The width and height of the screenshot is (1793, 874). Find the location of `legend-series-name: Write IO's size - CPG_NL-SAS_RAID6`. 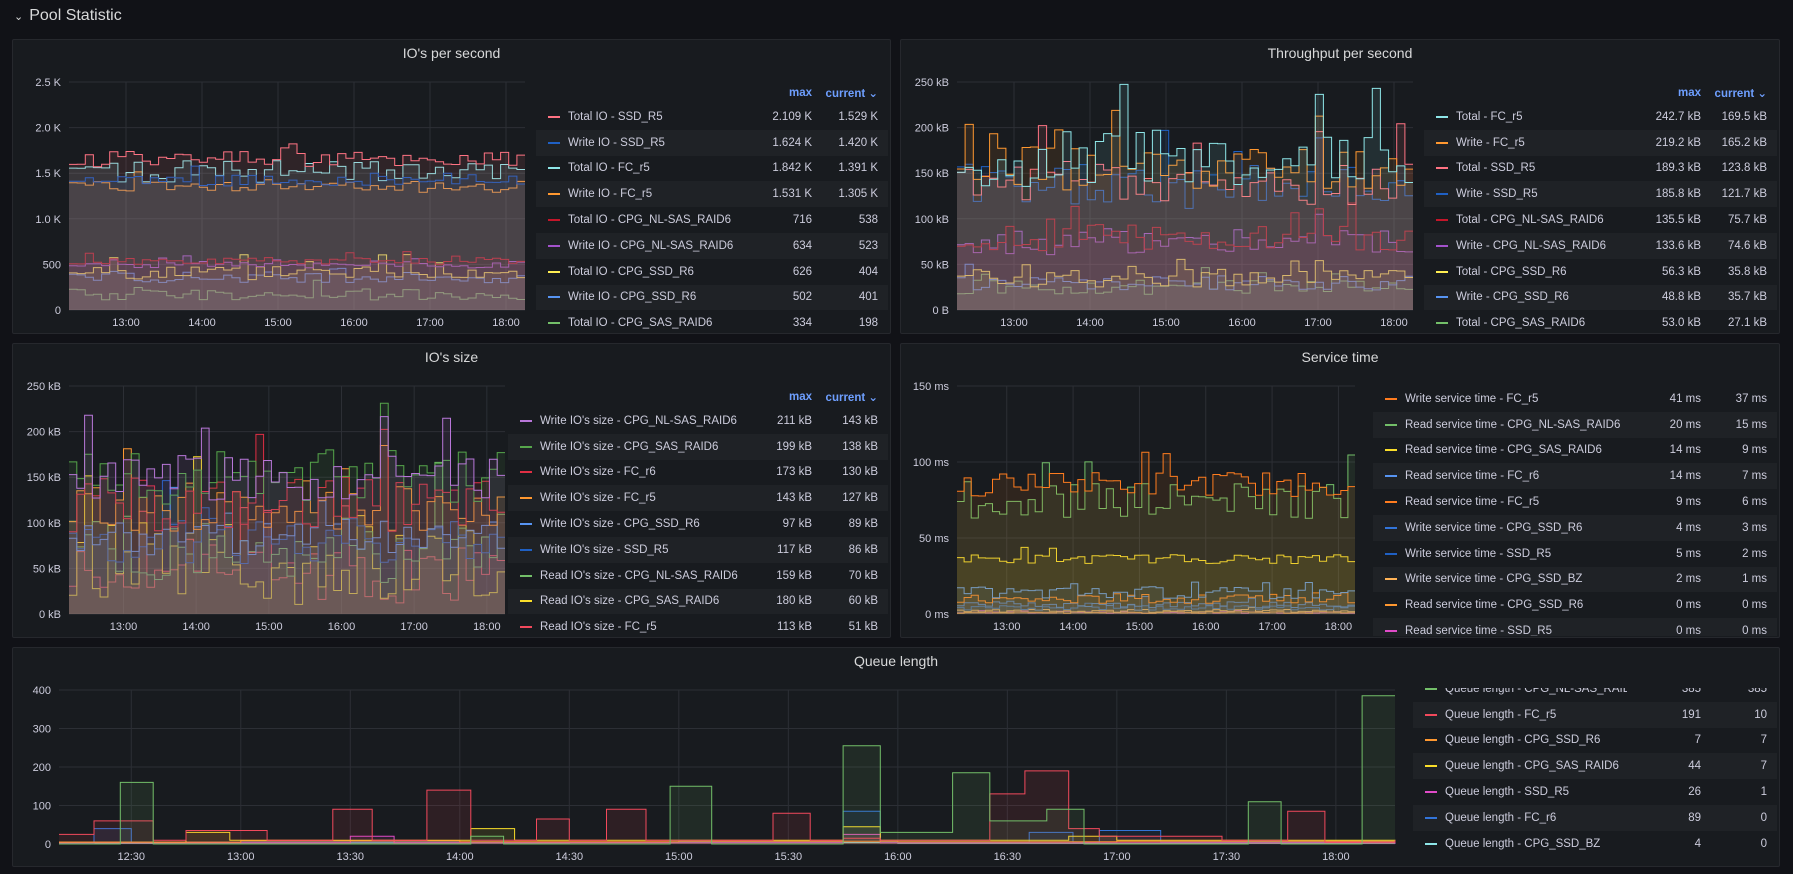

legend-series-name: Write IO's size - CPG_NL-SAS_RAID6 is located at coordinates (638, 420).